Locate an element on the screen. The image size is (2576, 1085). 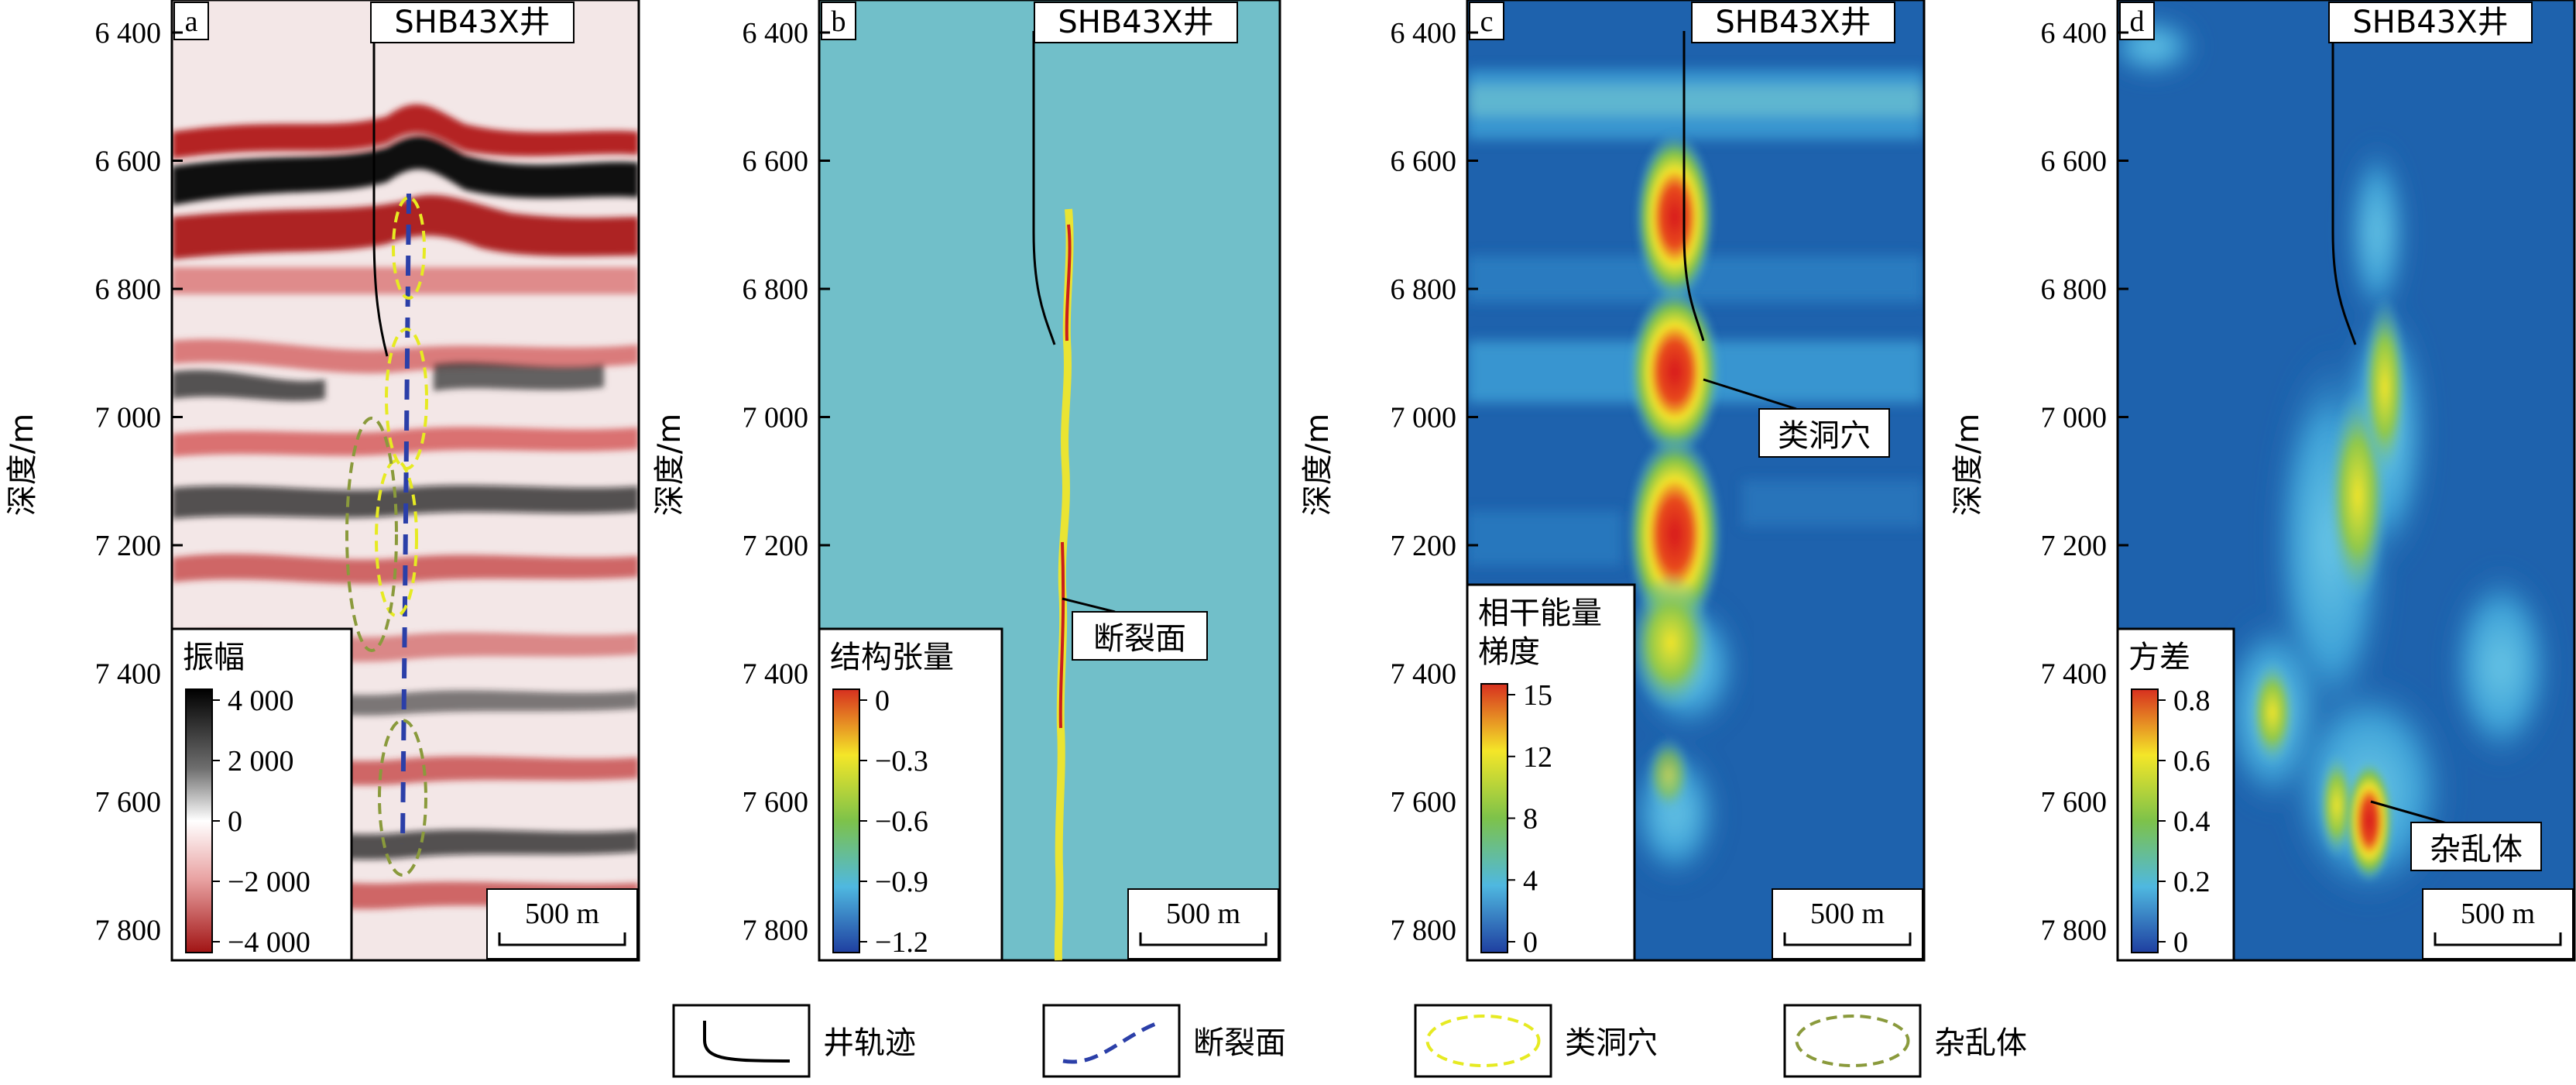
well-trajectory-a is located at coordinates (380, 194).